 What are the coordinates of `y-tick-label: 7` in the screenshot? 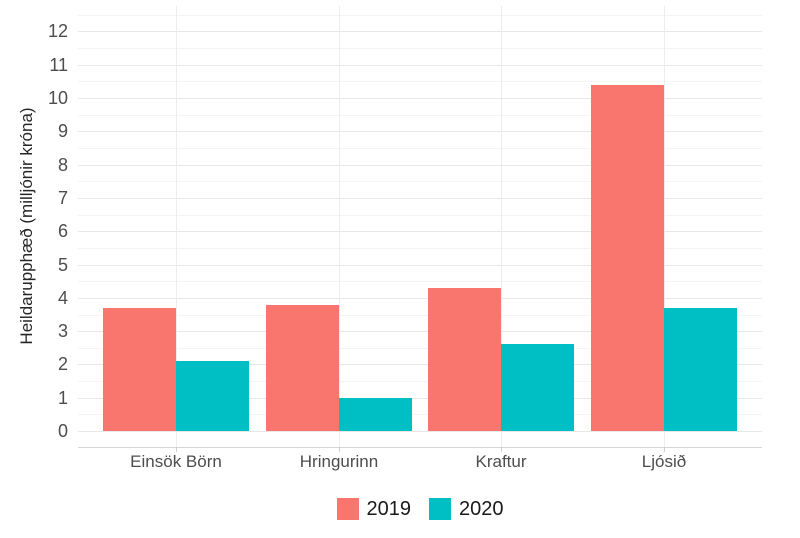 It's located at (62, 197).